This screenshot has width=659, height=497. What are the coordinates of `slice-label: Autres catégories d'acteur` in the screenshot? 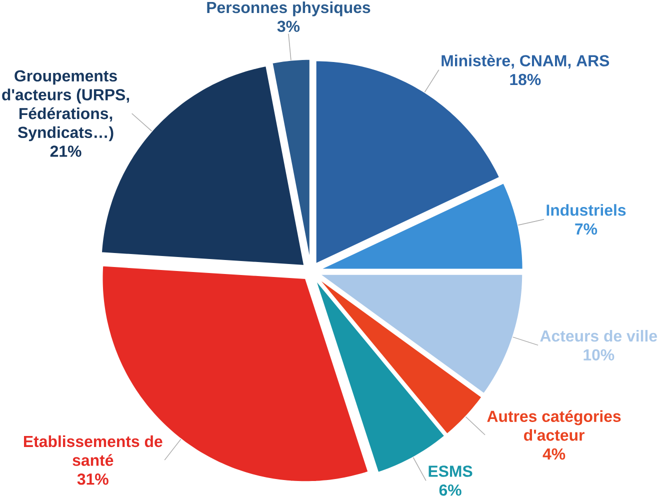 It's located at (554, 425).